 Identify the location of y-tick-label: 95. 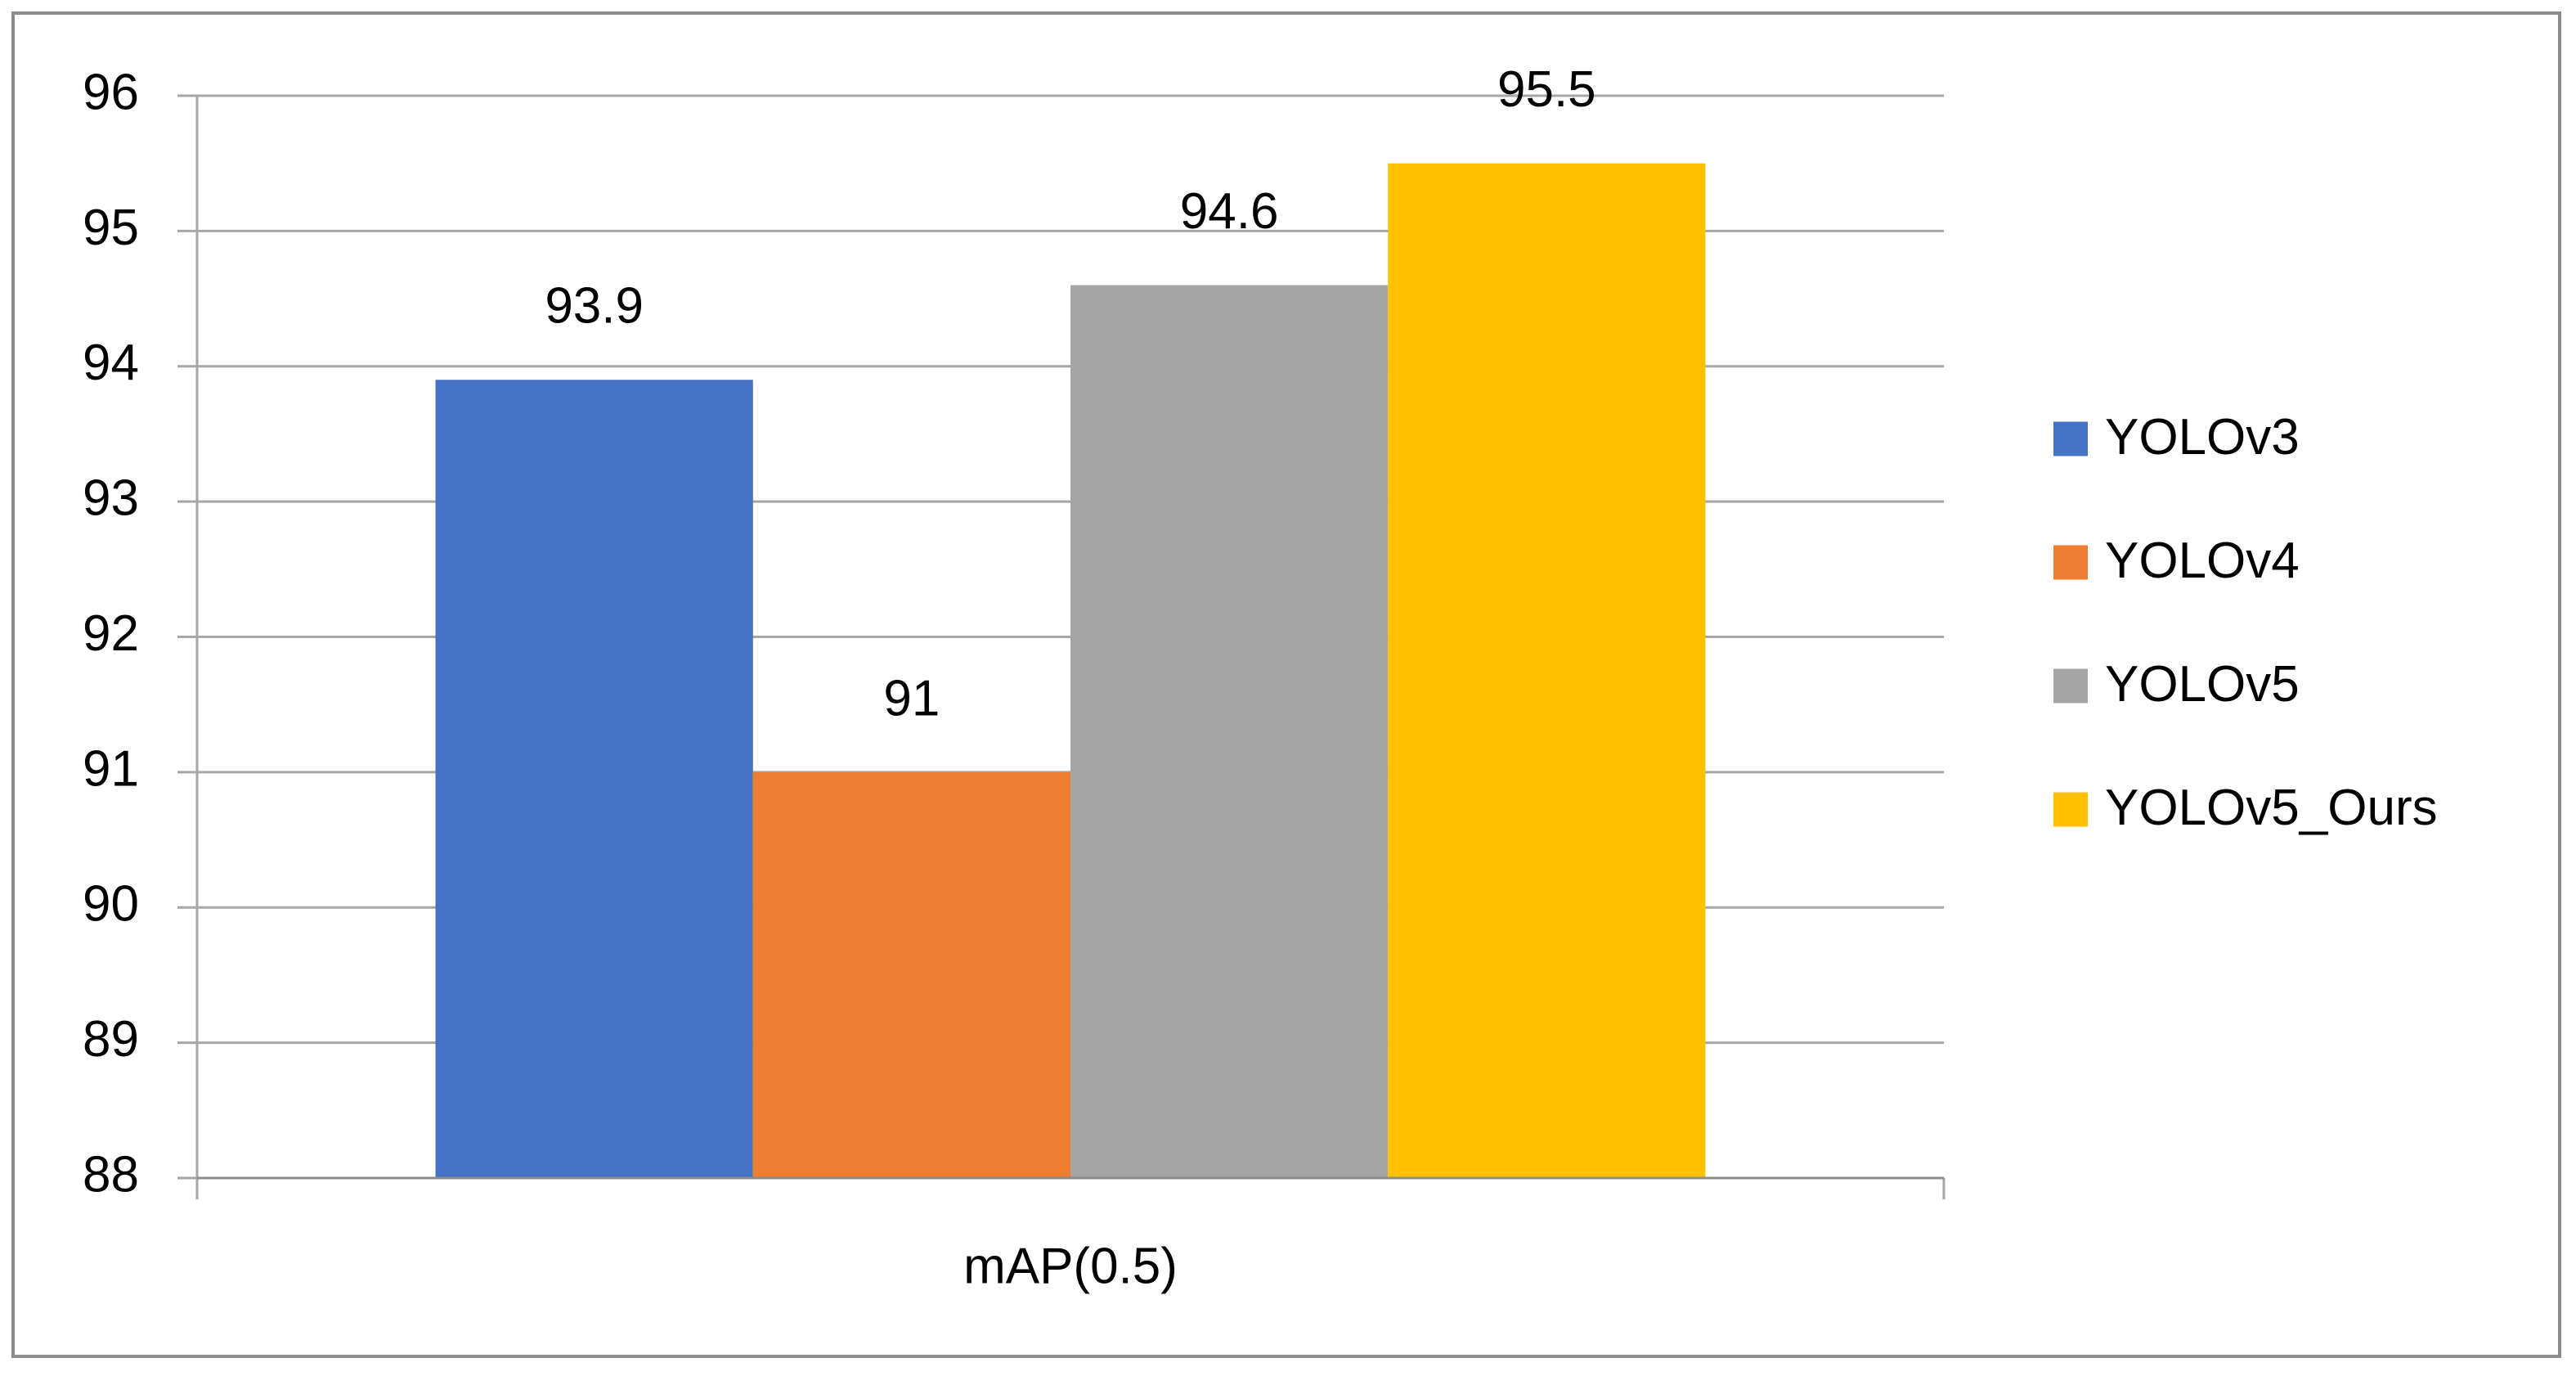
(111, 228).